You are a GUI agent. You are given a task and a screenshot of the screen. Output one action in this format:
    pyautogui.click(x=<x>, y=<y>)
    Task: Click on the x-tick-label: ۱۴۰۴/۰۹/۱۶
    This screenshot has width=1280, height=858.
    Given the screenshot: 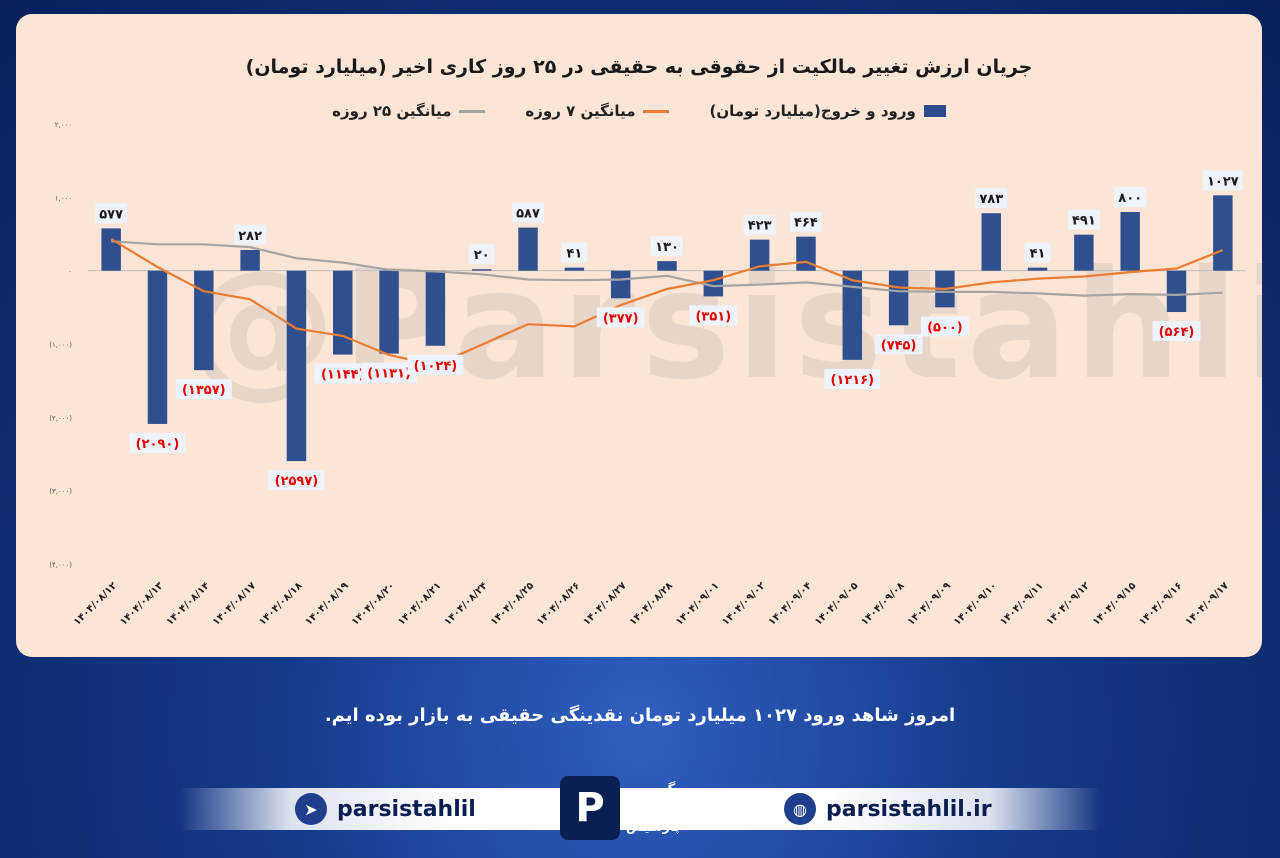 What is the action you would take?
    pyautogui.click(x=1160, y=603)
    